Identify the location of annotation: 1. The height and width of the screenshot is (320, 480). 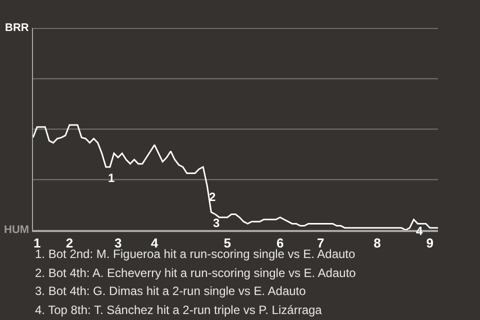
(111, 178).